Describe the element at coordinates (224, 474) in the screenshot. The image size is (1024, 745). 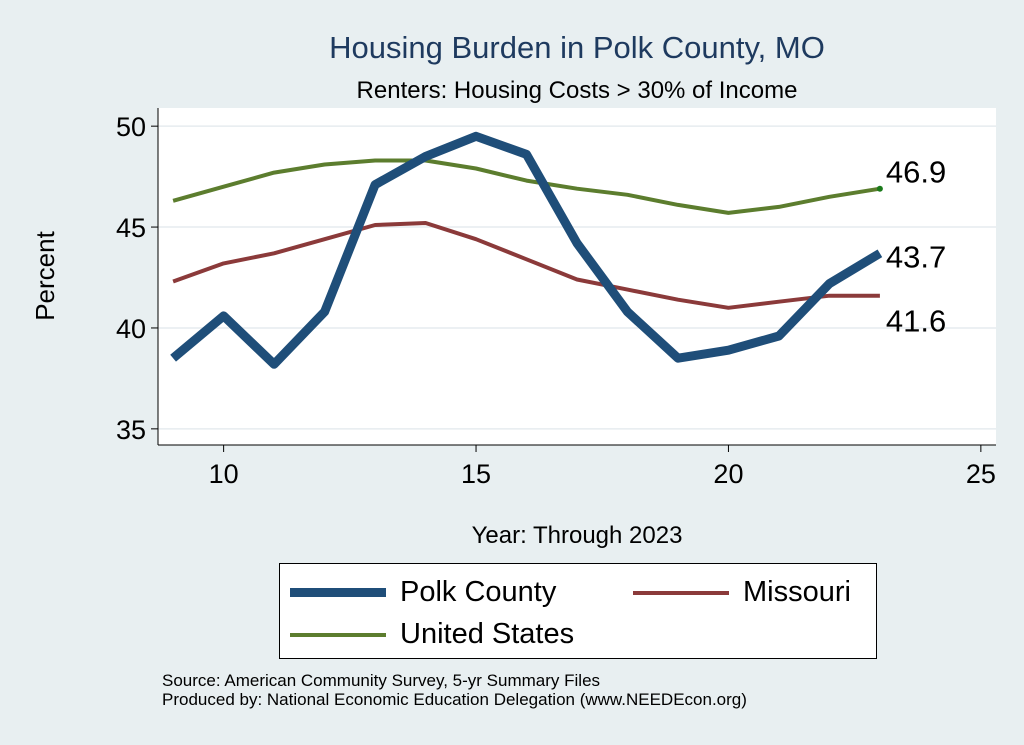
I see `x-tick-label: 10` at that location.